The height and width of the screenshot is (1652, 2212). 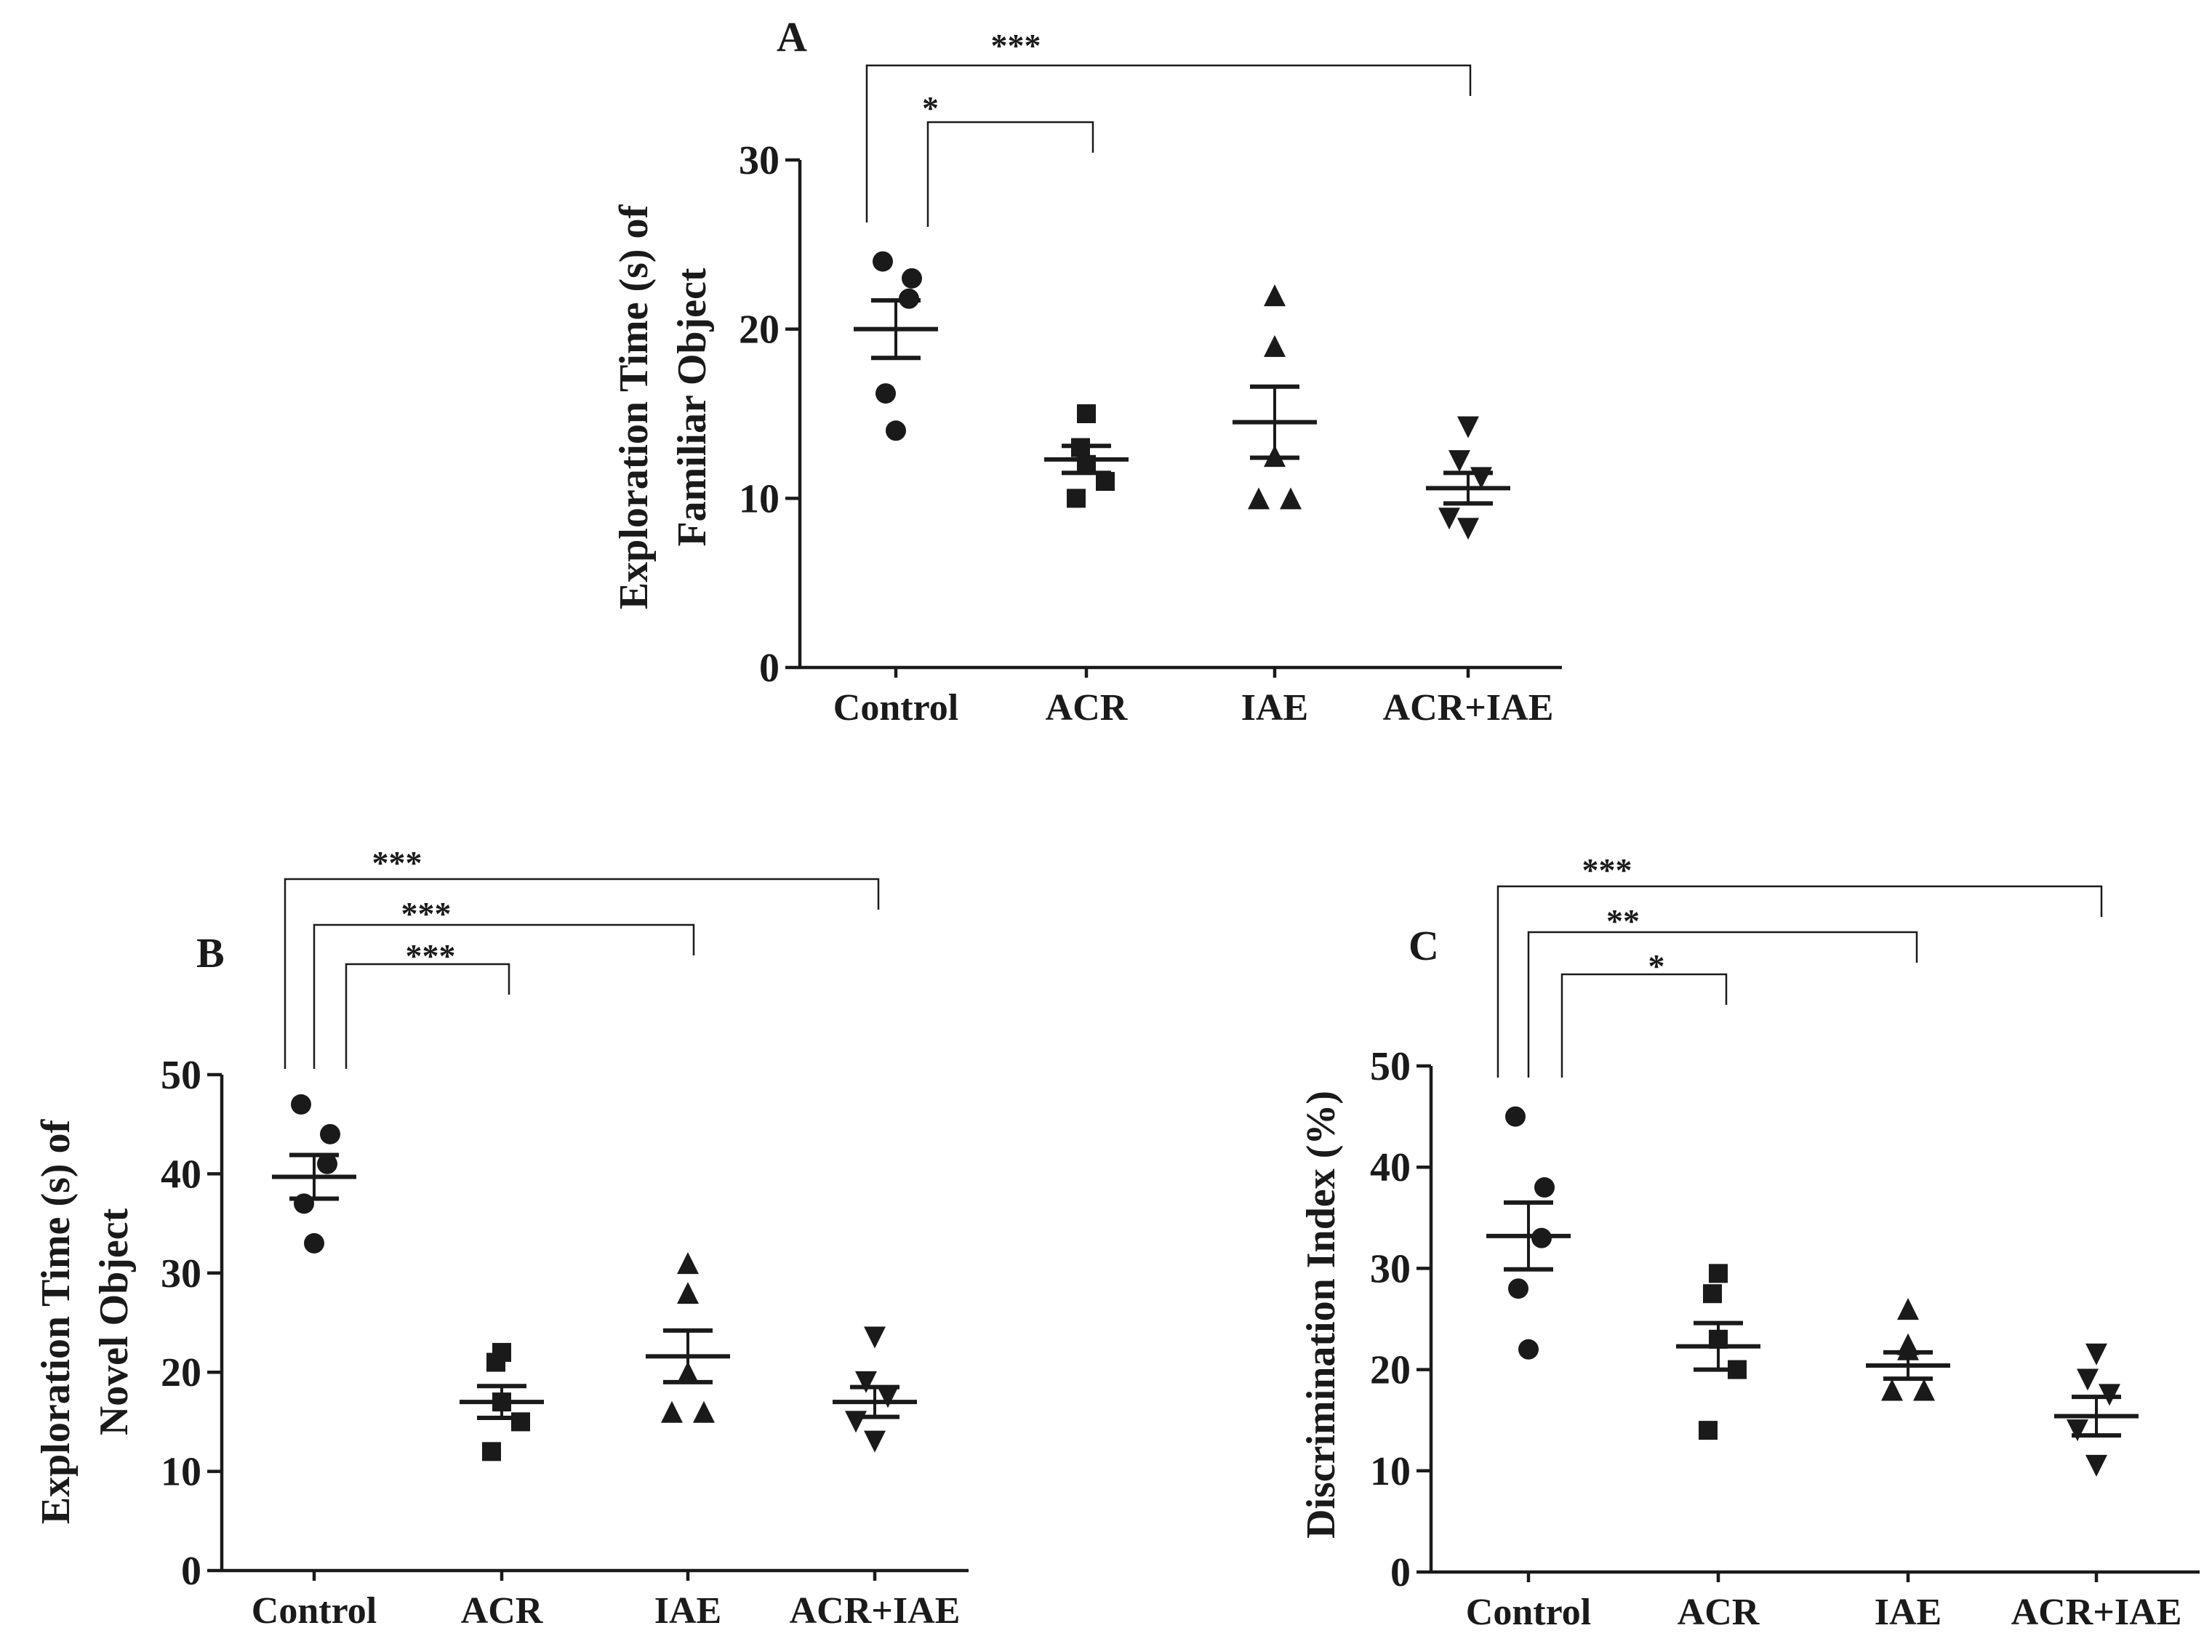 What do you see at coordinates (792, 36) in the screenshot?
I see `panel-label: A` at bounding box center [792, 36].